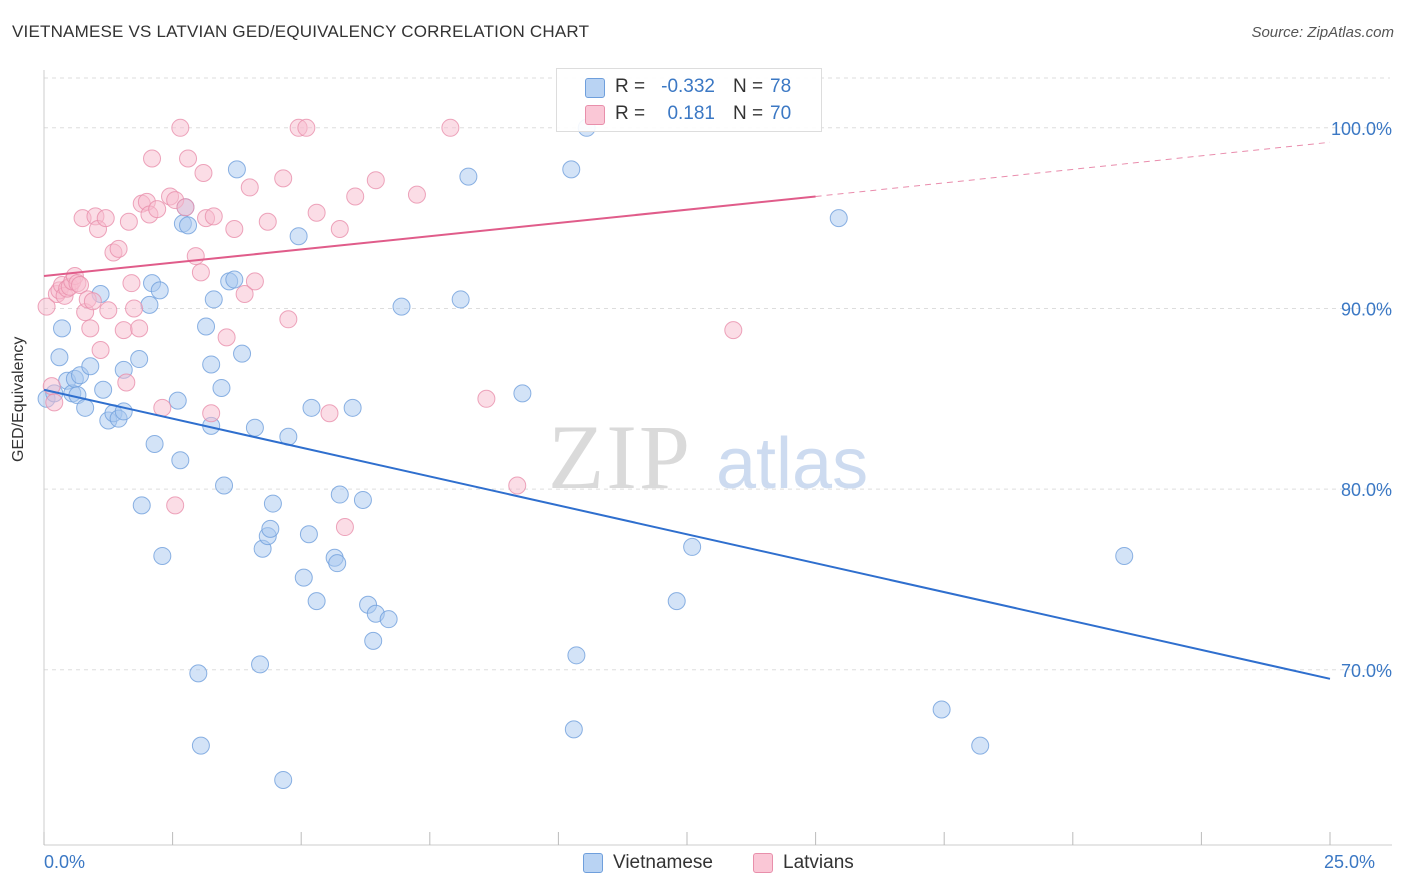 The image size is (1406, 892). Describe the element at coordinates (595, 115) in the screenshot. I see `latvians-swatch` at that location.